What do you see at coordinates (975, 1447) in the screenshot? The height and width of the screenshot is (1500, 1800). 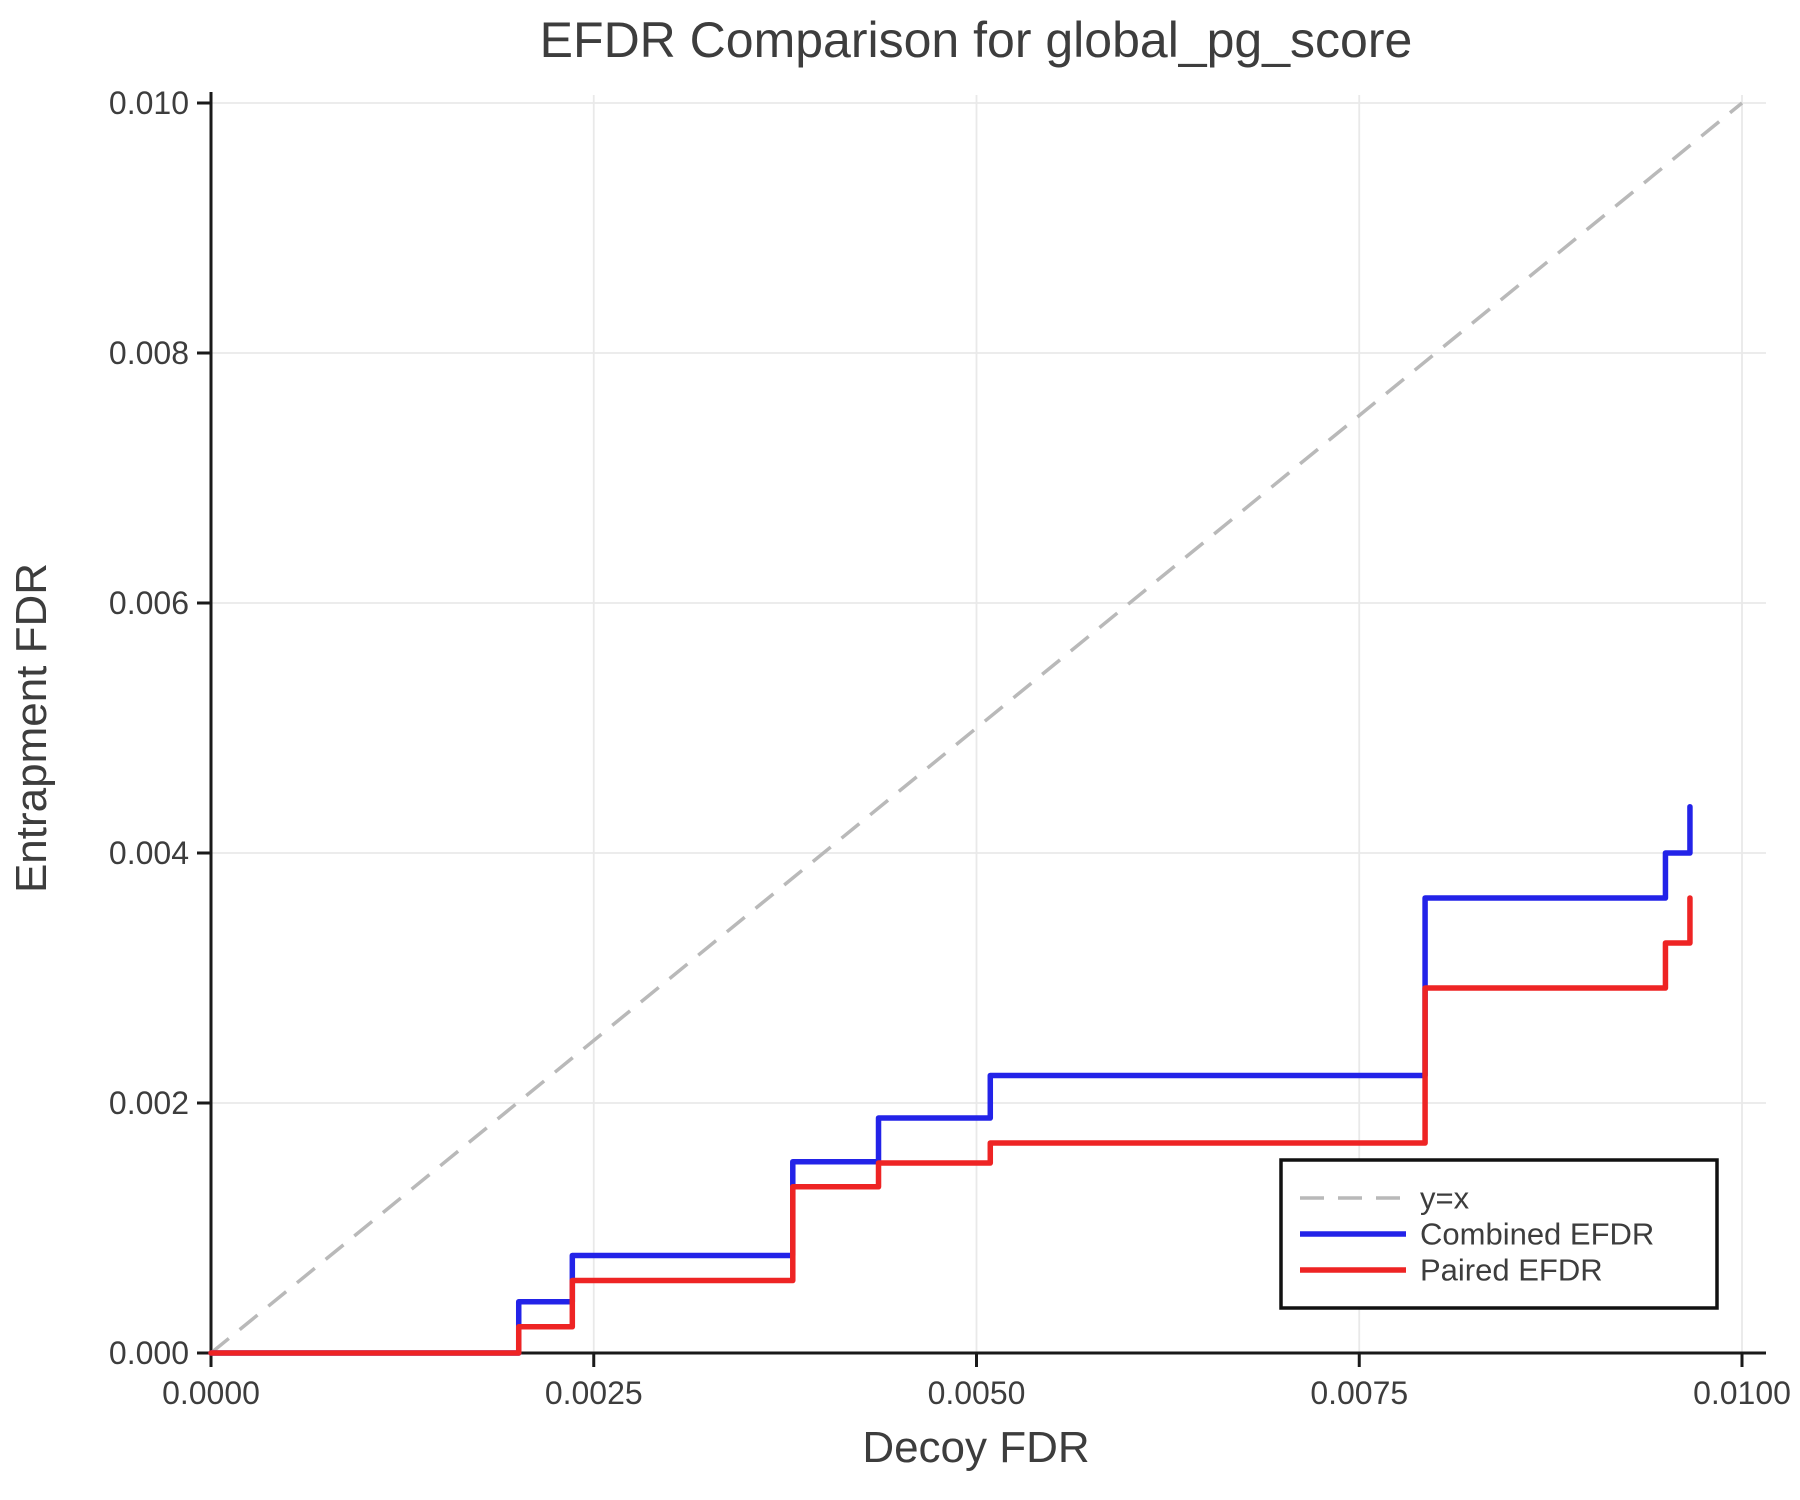 I see `x-axis-label: Decoy FDR` at bounding box center [975, 1447].